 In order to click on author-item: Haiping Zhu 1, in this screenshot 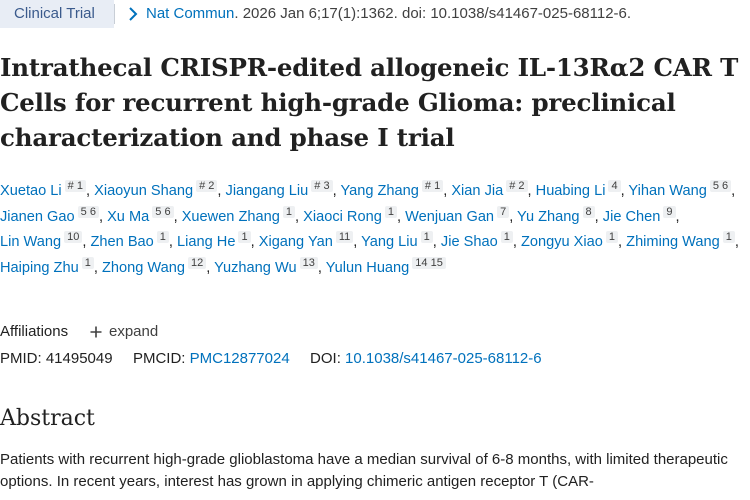, I will do `click(49, 266)`.